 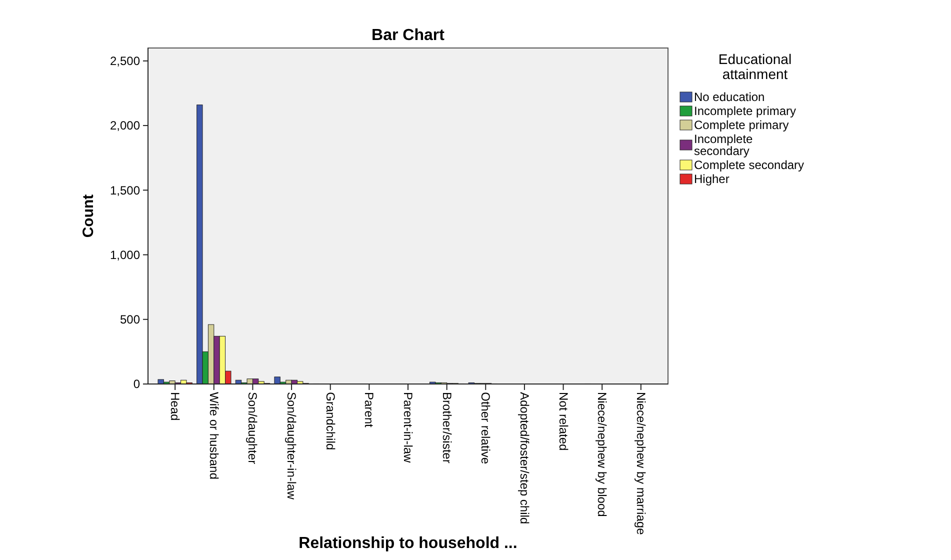 What do you see at coordinates (125, 255) in the screenshot?
I see `y-tick-label: 1,000` at bounding box center [125, 255].